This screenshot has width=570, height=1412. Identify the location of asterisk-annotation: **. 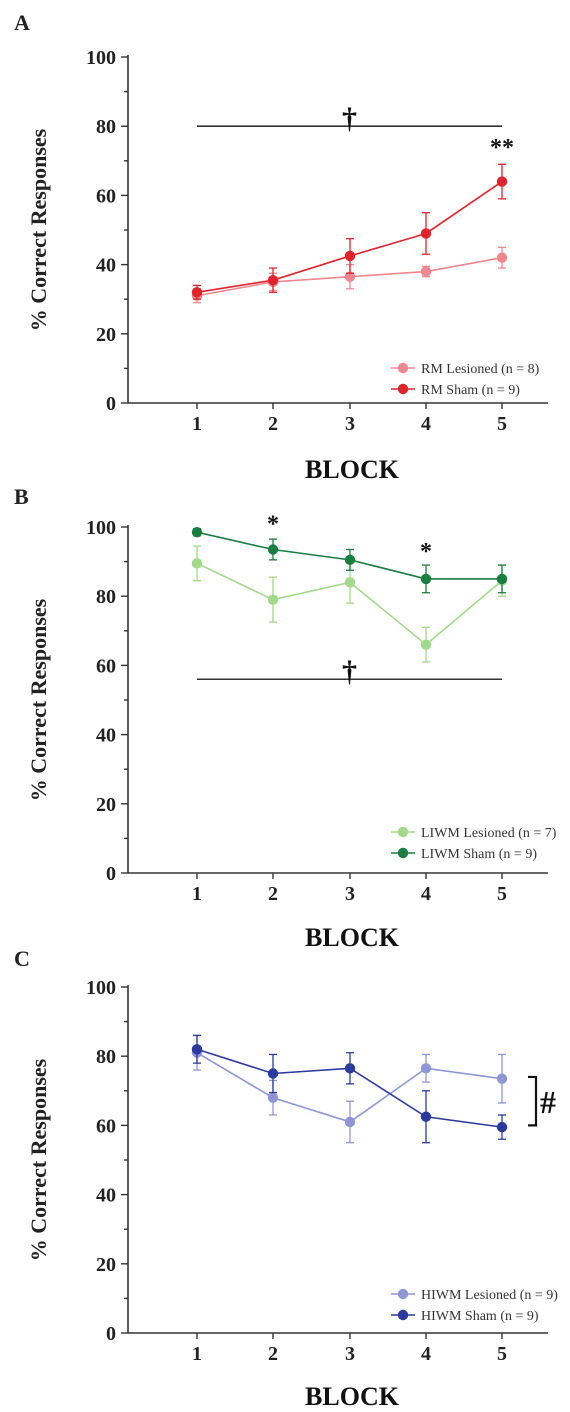
(502, 148).